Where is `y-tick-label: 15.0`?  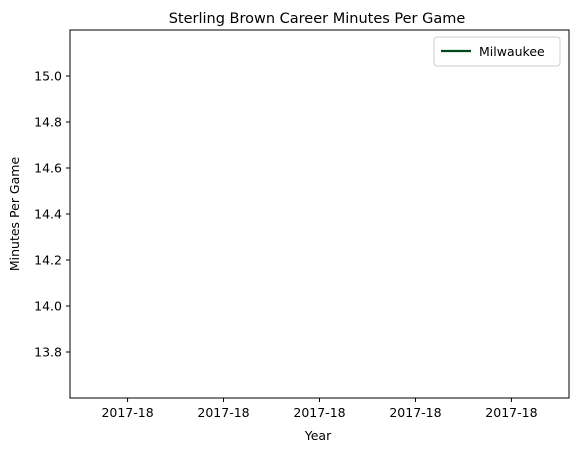
y-tick-label: 15.0 is located at coordinates (48, 76).